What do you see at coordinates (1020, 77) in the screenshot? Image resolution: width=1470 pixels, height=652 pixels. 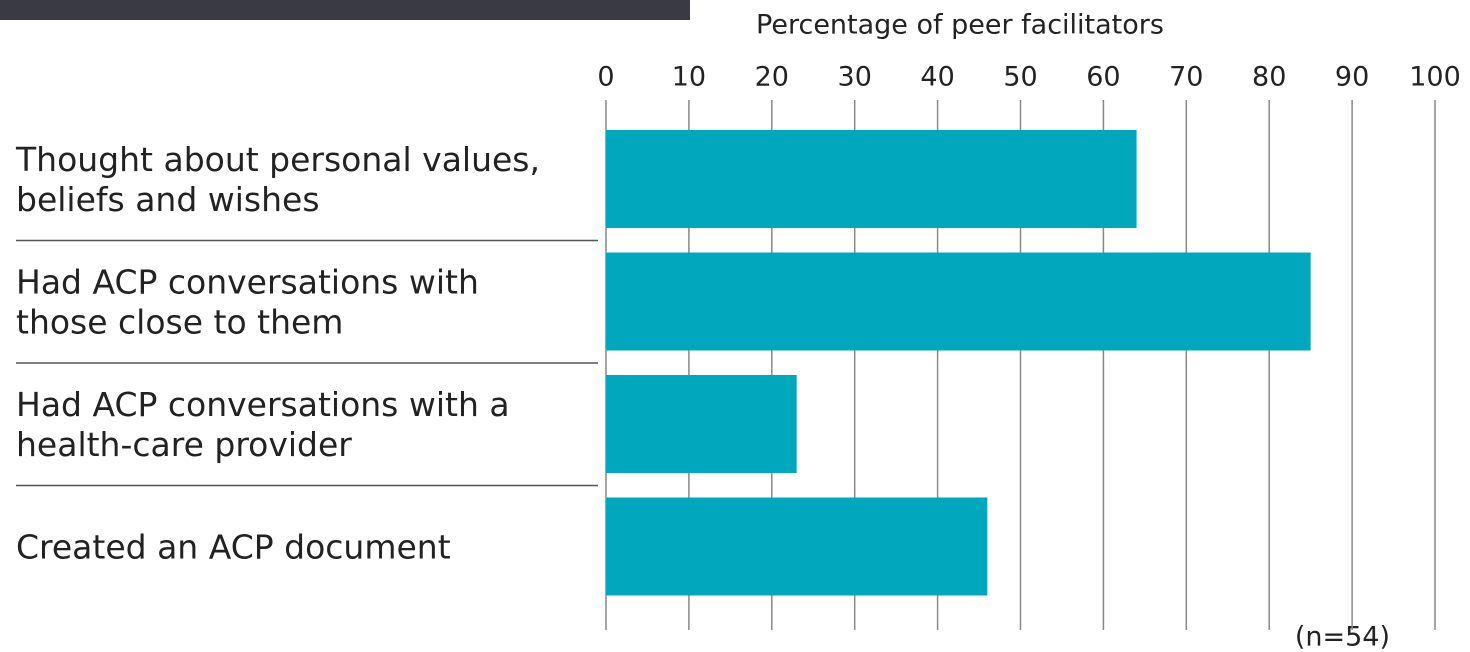 I see `x-tick-label: 50` at bounding box center [1020, 77].